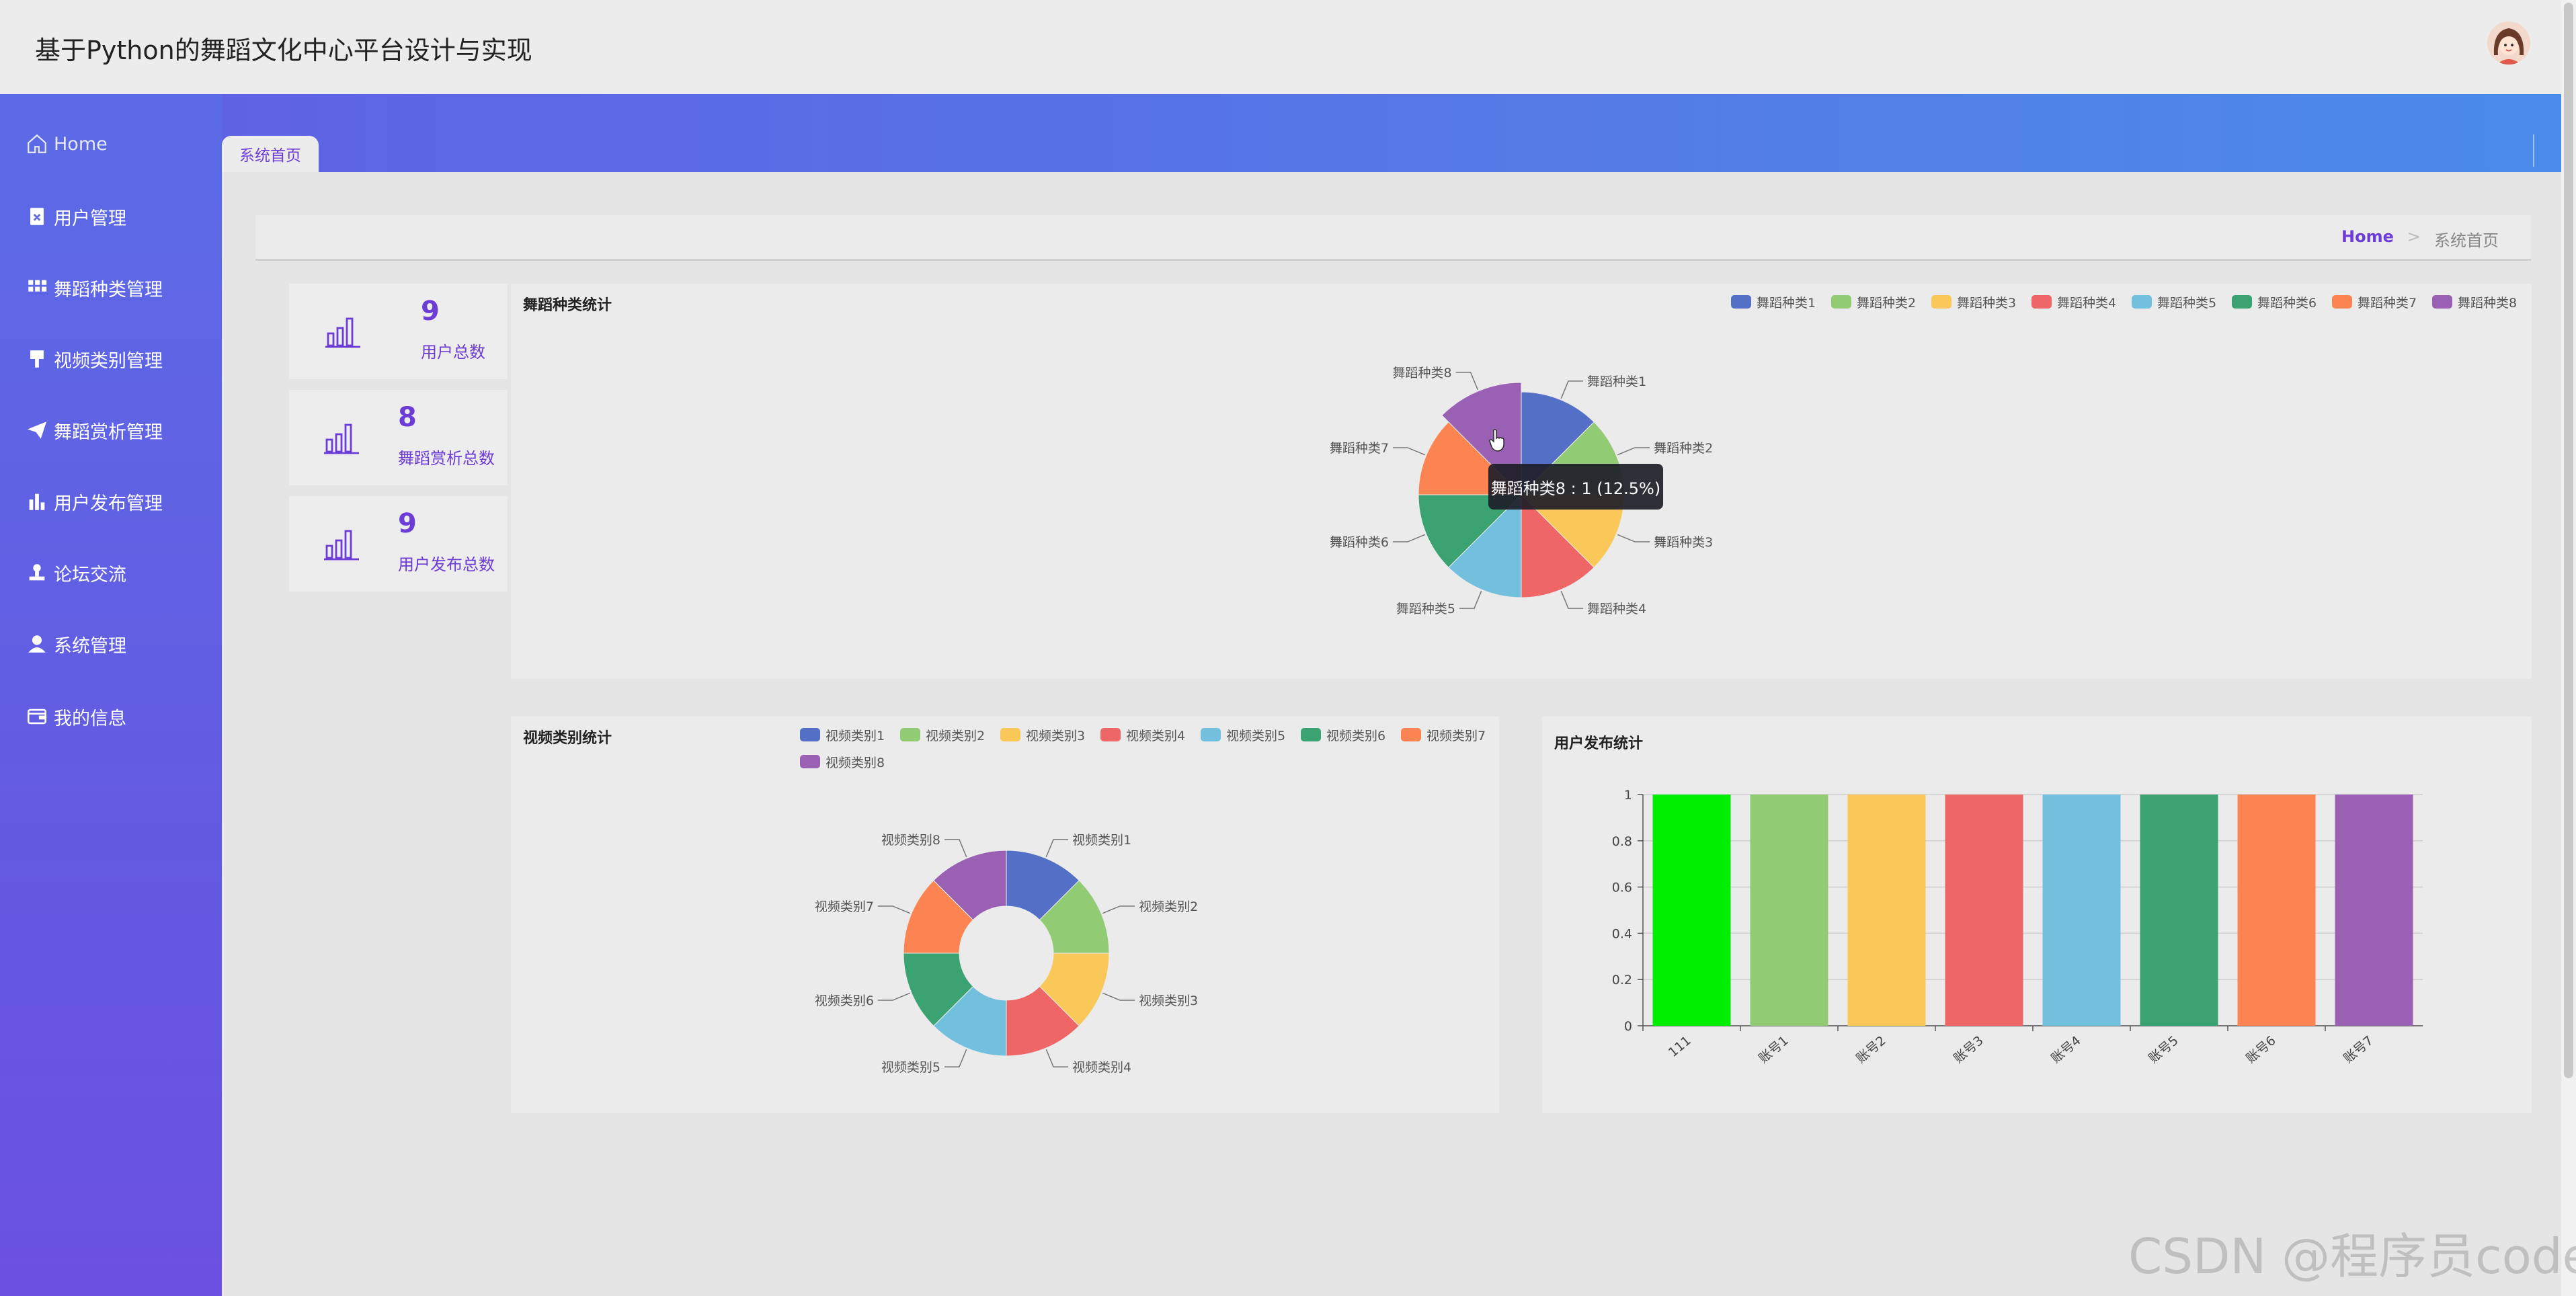  What do you see at coordinates (1168, 1001) in the screenshot?
I see `pie-label: 视频类别3` at bounding box center [1168, 1001].